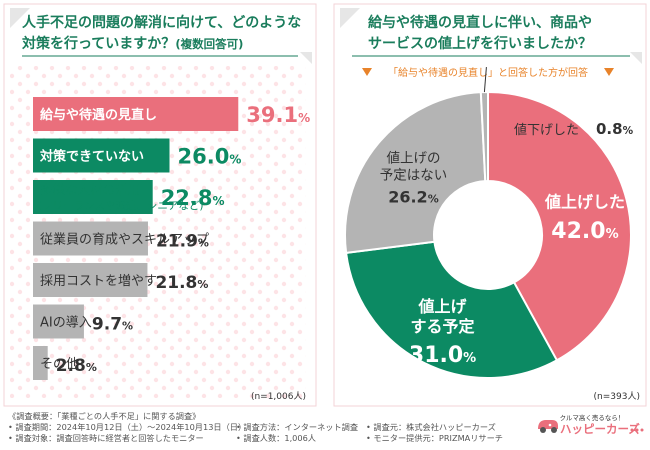 The image size is (650, 450). Describe the element at coordinates (104, 416) in the screenshot. I see `footer-overview: 《調査概要：「業種ごとの人手不足」に関する調査》` at that location.